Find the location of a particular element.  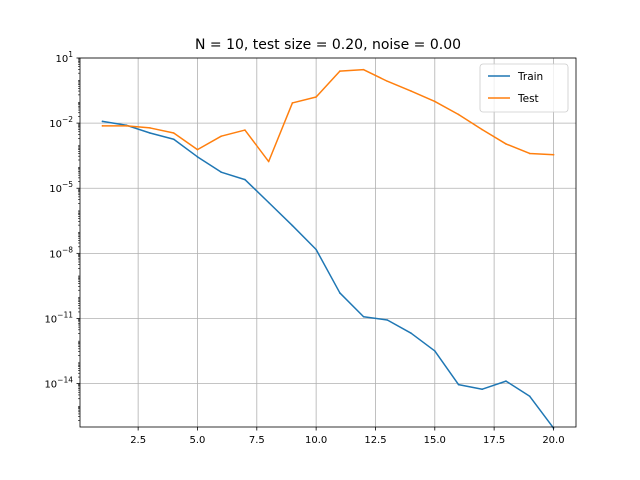

y-tick-label: 10⁻⁸ is located at coordinates (61, 252).